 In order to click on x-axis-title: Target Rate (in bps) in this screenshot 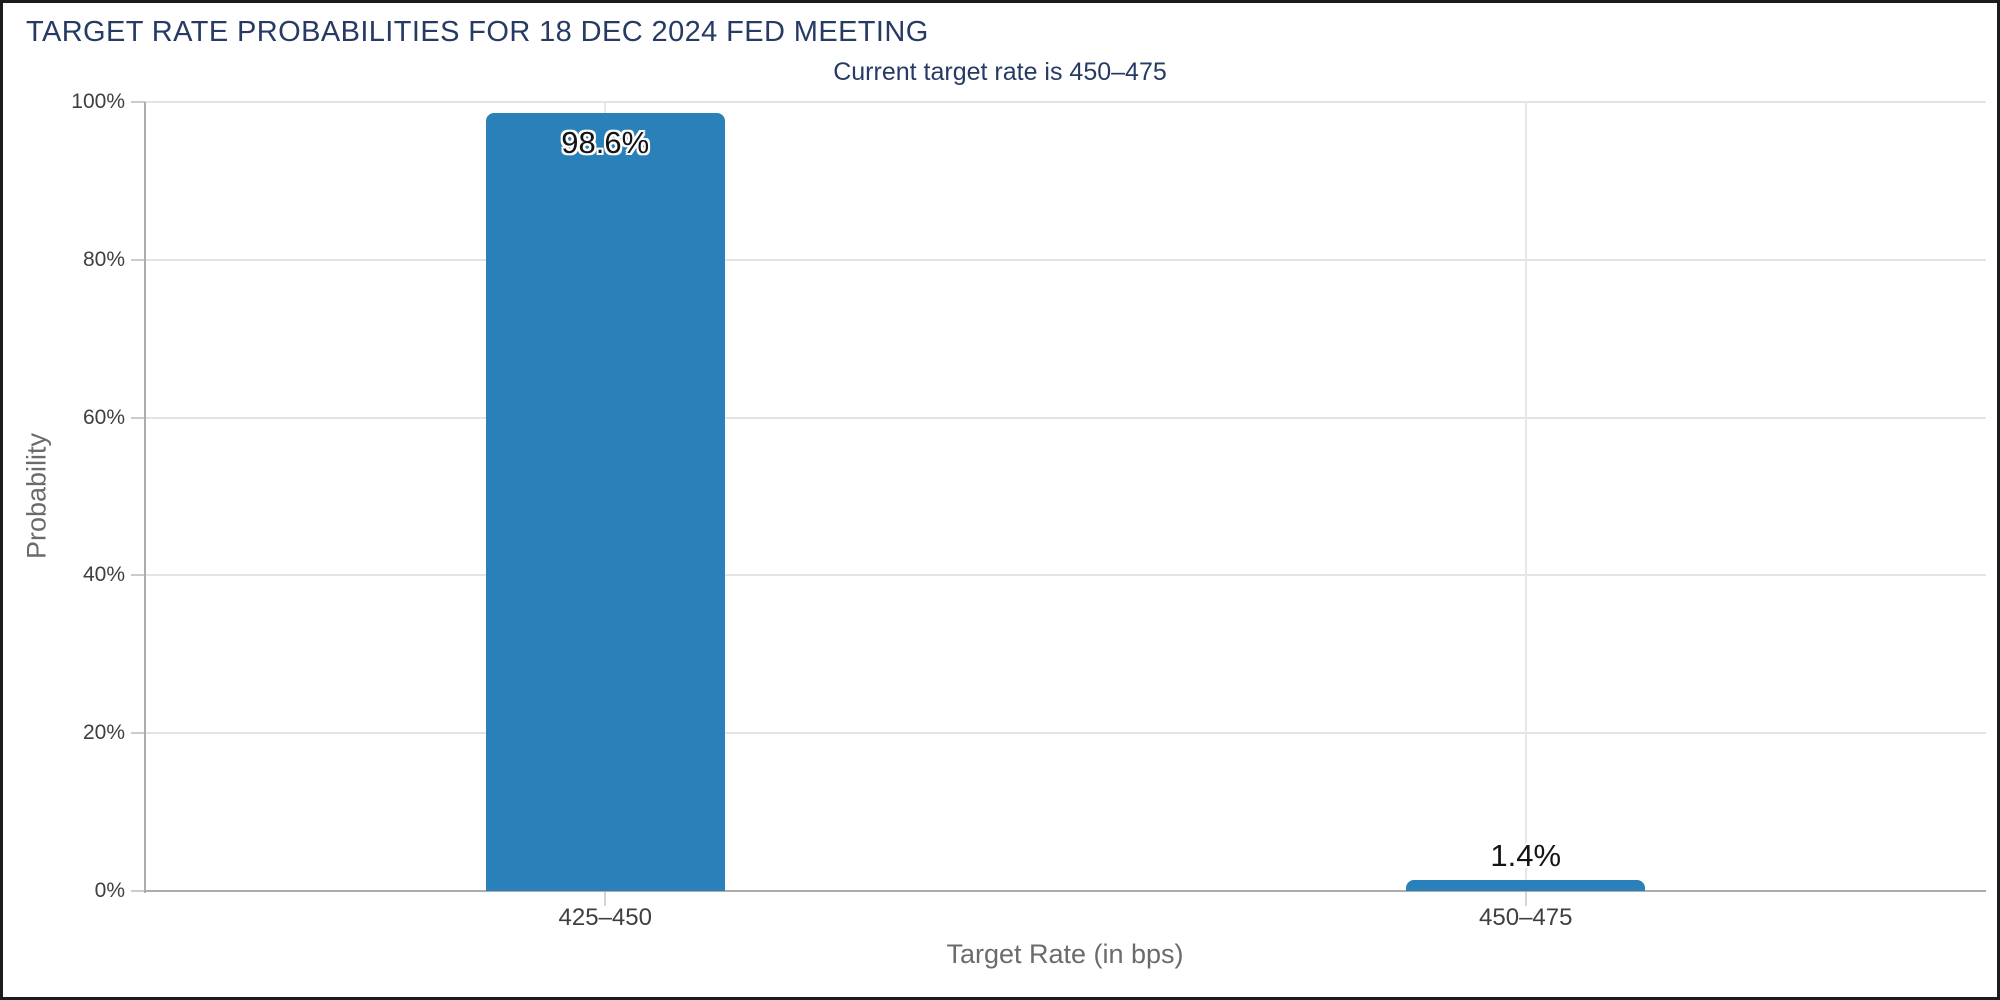, I will do `click(1065, 954)`.